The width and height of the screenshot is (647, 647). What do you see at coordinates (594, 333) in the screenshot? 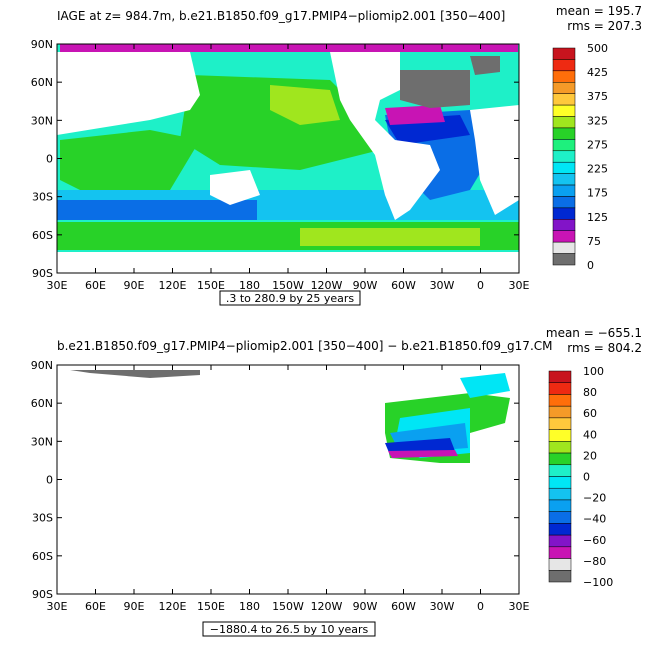
I see `mean-stat: mean = −655.1` at bounding box center [594, 333].